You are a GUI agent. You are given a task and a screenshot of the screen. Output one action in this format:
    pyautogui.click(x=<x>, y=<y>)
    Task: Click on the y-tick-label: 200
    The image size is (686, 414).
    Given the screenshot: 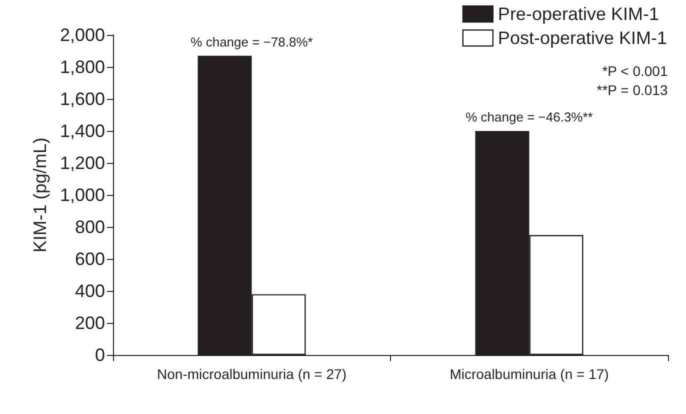 What is the action you would take?
    pyautogui.click(x=89, y=323)
    